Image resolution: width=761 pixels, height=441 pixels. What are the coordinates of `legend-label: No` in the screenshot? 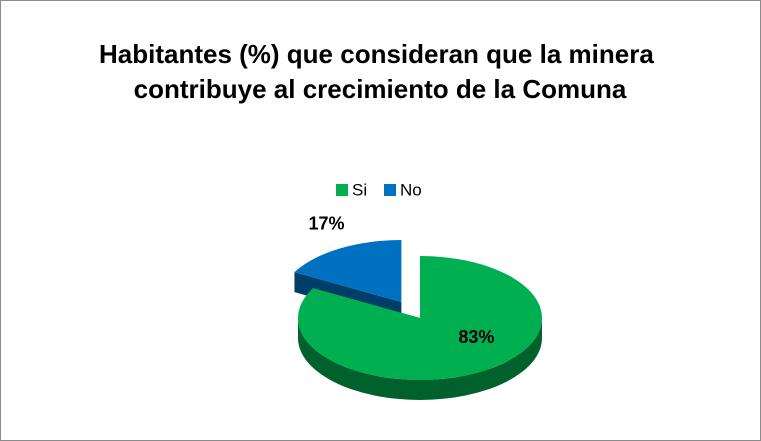 It's located at (411, 189).